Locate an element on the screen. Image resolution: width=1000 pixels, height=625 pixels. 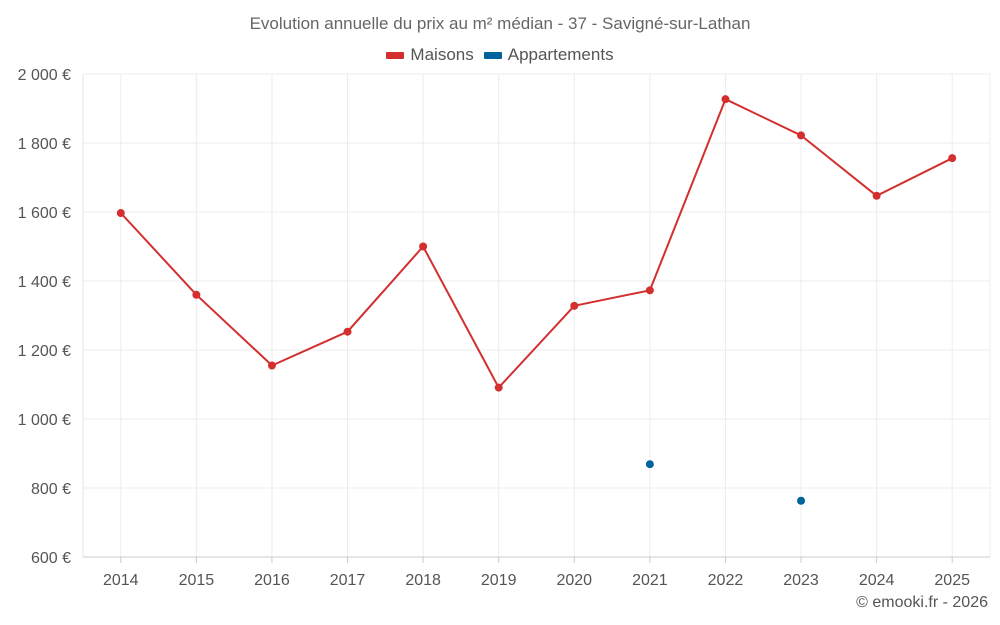
data-point-maisons-2019 is located at coordinates (498, 387).